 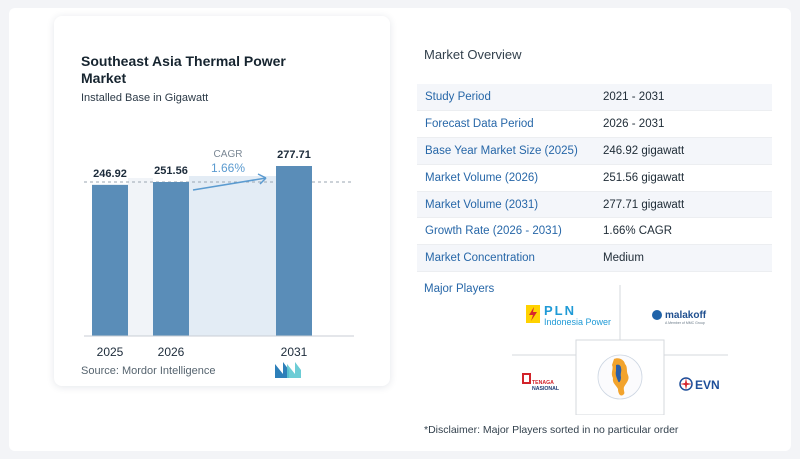 I want to click on category-label: 2025, so click(x=110, y=352).